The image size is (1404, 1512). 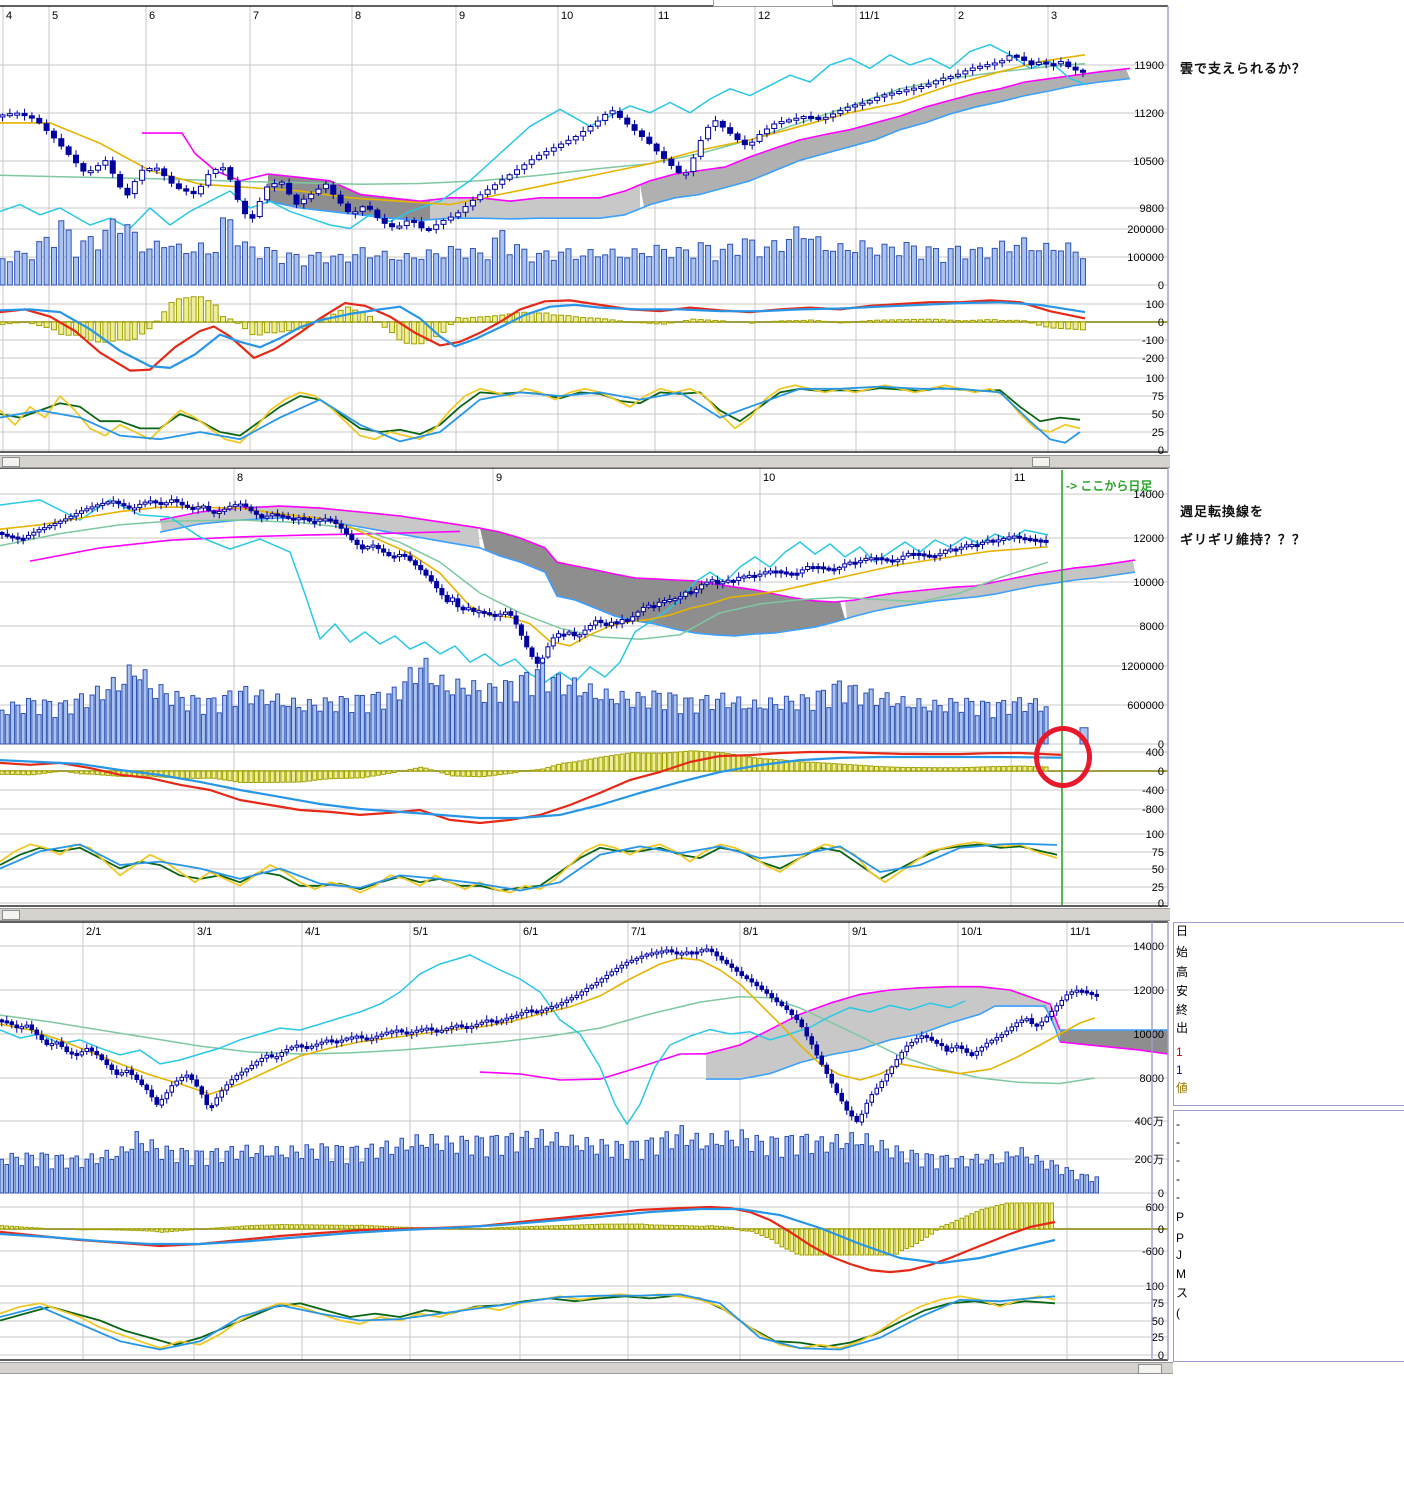 I want to click on x-axis-label: 4/1, so click(x=312, y=932).